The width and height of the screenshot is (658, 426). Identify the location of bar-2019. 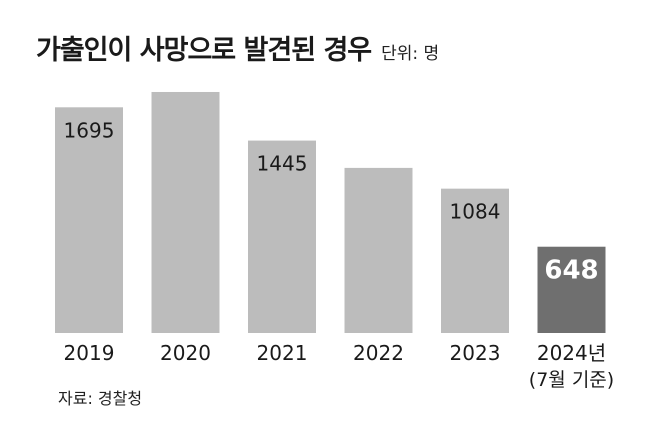
(89, 220).